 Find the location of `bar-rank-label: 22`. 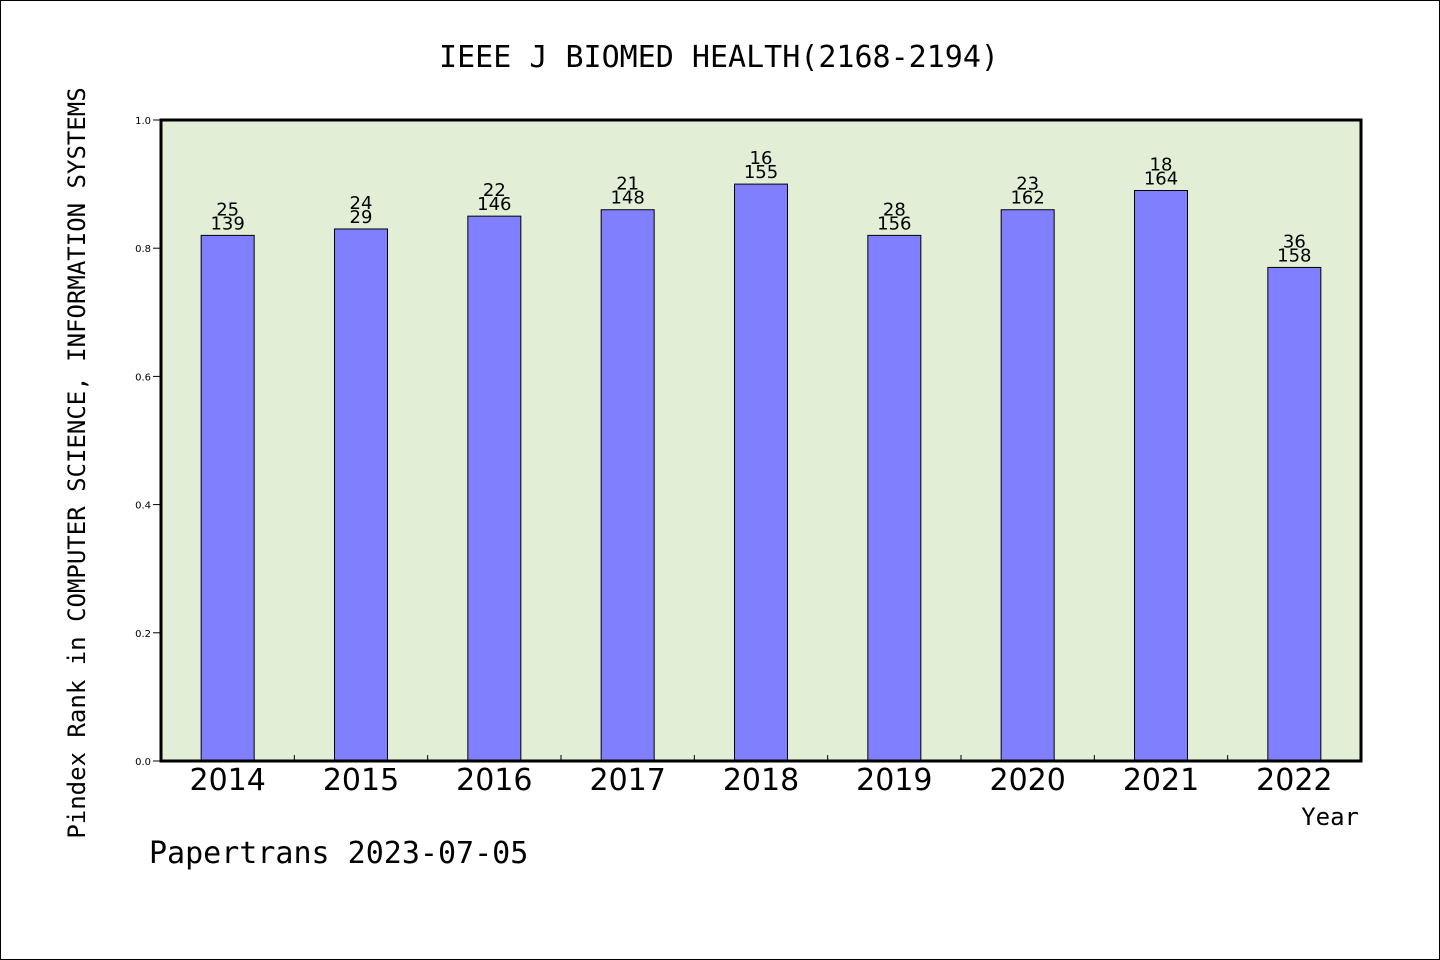

bar-rank-label: 22 is located at coordinates (494, 190).